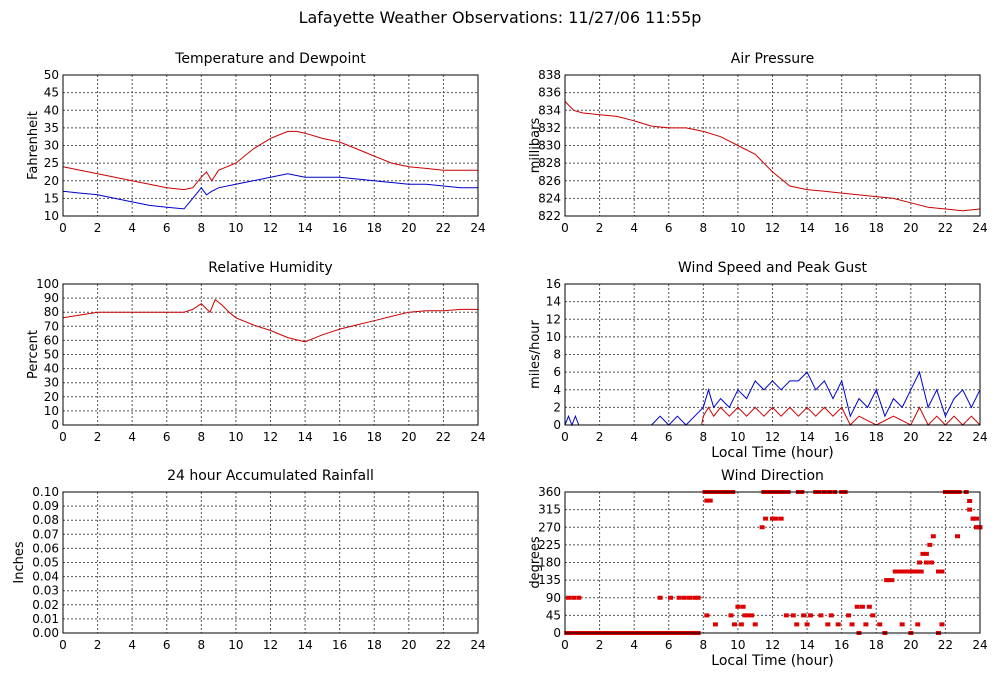 The image size is (1000, 680). I want to click on y-tick-label: 25, so click(51, 163).